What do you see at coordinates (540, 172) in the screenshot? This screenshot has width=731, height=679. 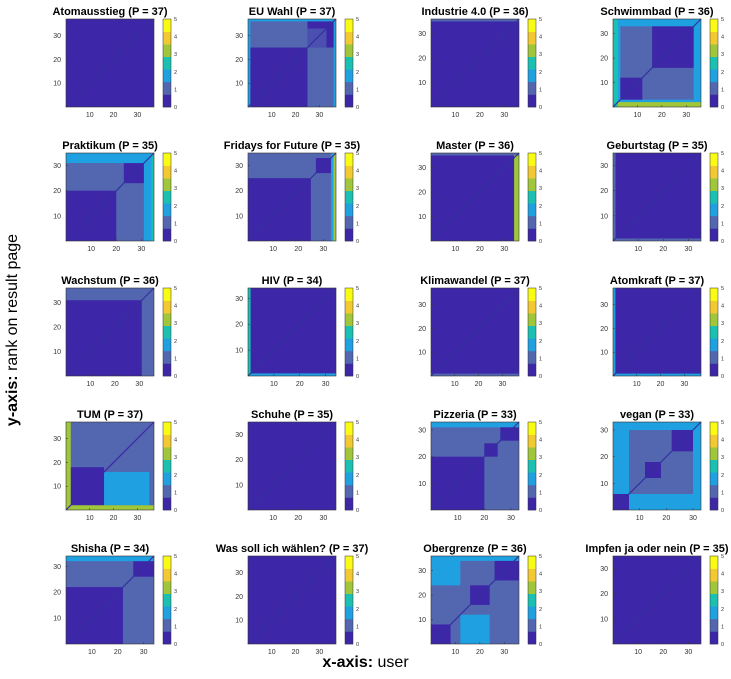 I see `colorbar-tick-label: 4` at bounding box center [540, 172].